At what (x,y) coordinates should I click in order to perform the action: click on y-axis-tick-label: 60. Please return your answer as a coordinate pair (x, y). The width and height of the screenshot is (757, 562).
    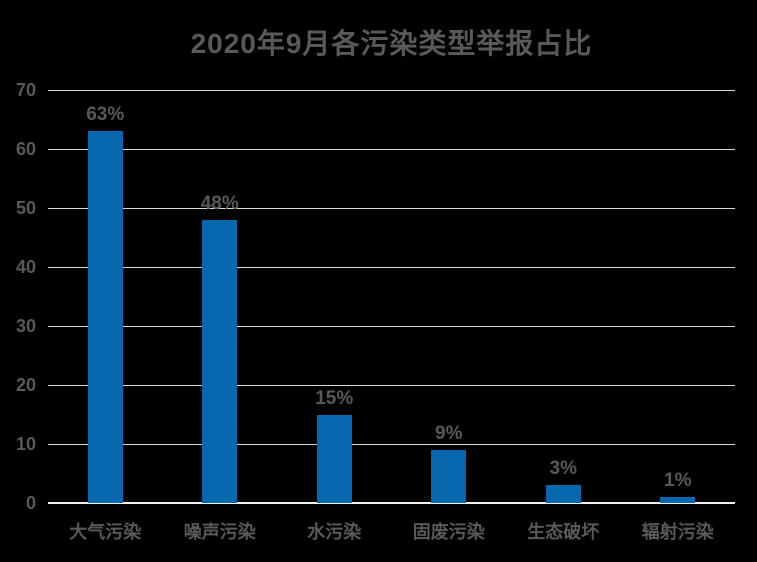
    Looking at the image, I should click on (25, 149).